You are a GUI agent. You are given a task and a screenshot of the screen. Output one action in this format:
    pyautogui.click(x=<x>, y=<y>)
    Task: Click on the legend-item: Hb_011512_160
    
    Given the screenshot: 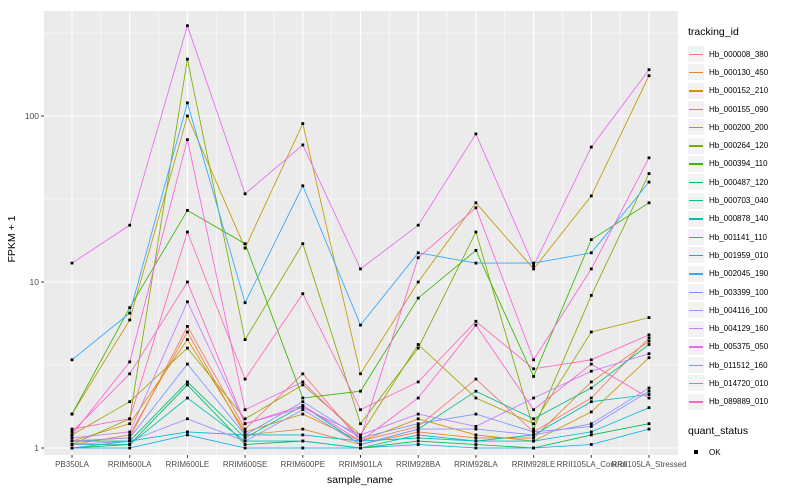 What is the action you would take?
    pyautogui.click(x=743, y=365)
    